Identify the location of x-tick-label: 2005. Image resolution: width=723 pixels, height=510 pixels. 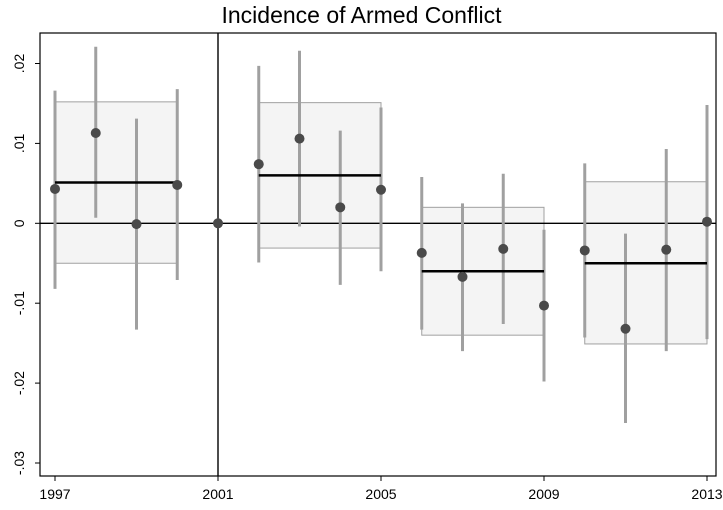
(380, 494).